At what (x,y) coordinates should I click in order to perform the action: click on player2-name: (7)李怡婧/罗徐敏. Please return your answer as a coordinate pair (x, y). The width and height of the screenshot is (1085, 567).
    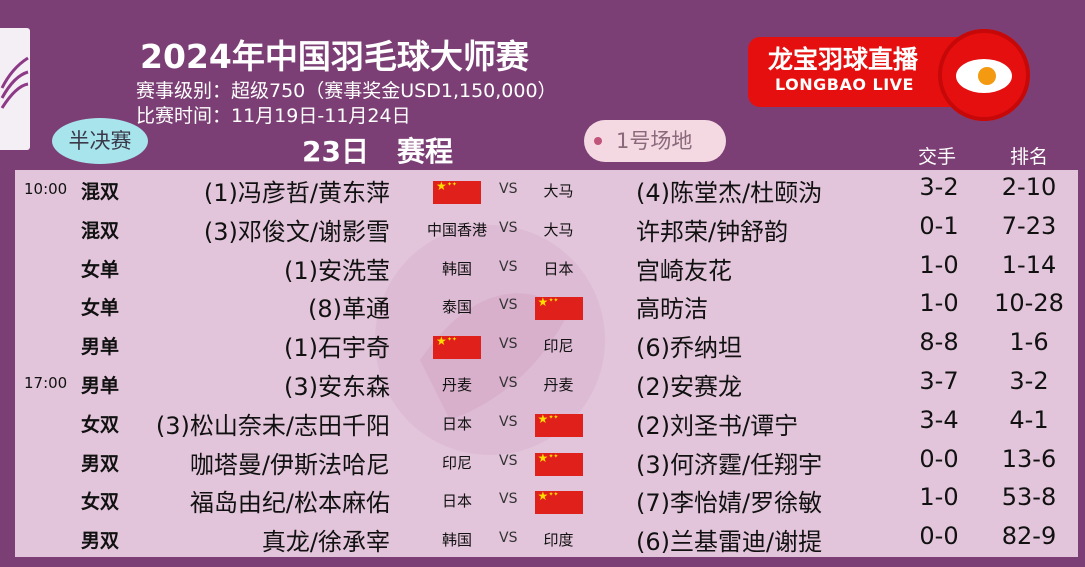
    Looking at the image, I should click on (729, 503).